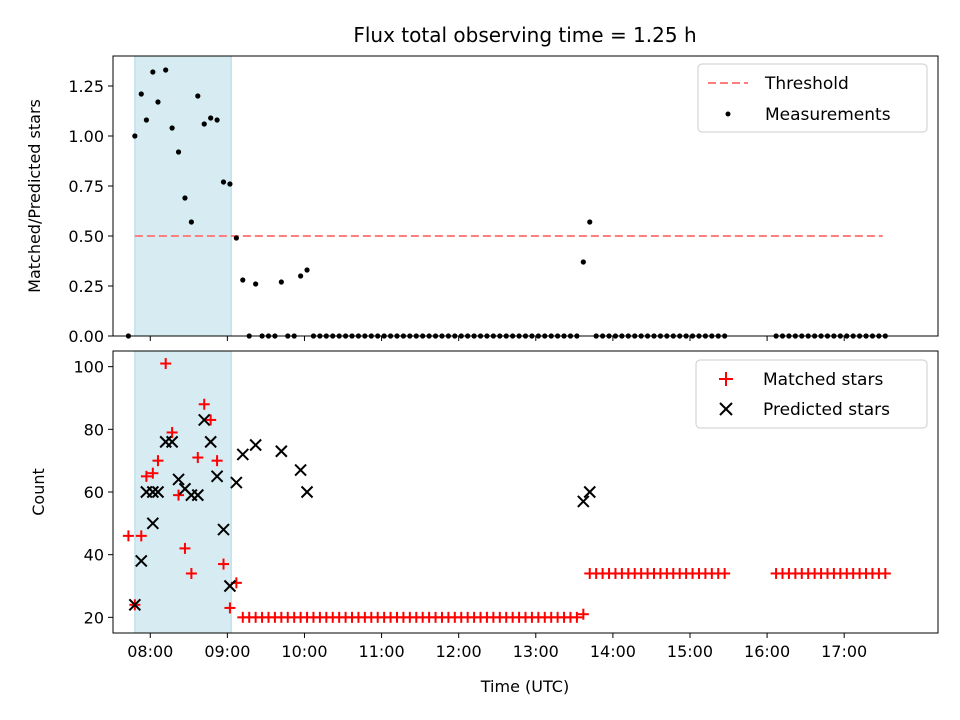 This screenshot has height=720, width=960. Describe the element at coordinates (726, 409) in the screenshot. I see `predicted-legend-swatch` at that location.